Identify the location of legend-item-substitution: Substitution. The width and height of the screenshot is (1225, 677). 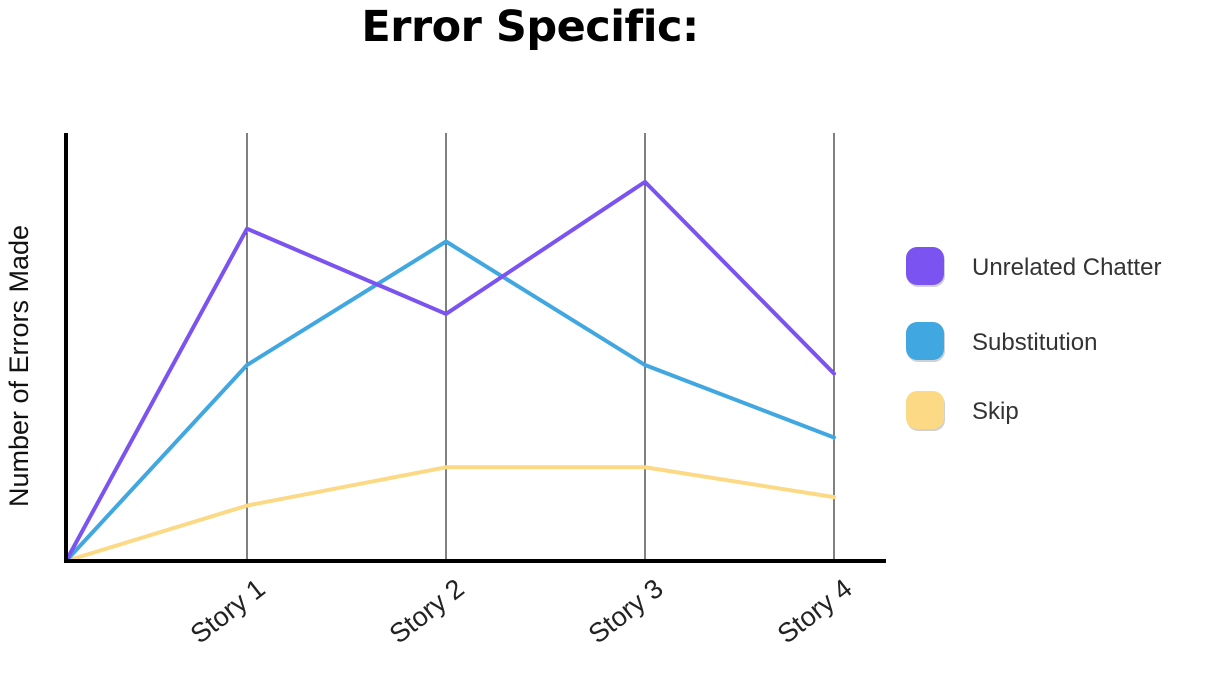
(1001, 342).